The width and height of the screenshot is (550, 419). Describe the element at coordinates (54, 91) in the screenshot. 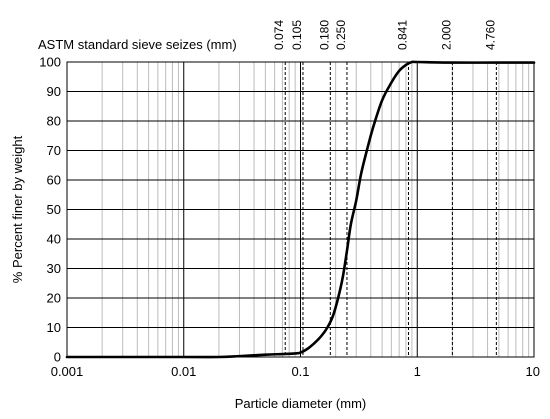

I see `y-tick-label: 90` at that location.